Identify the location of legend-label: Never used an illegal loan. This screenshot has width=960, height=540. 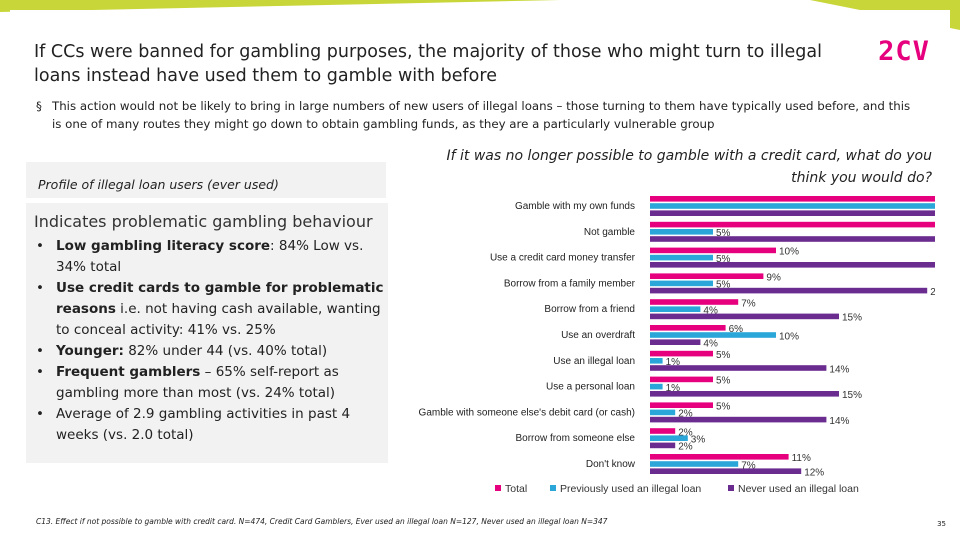
(798, 489).